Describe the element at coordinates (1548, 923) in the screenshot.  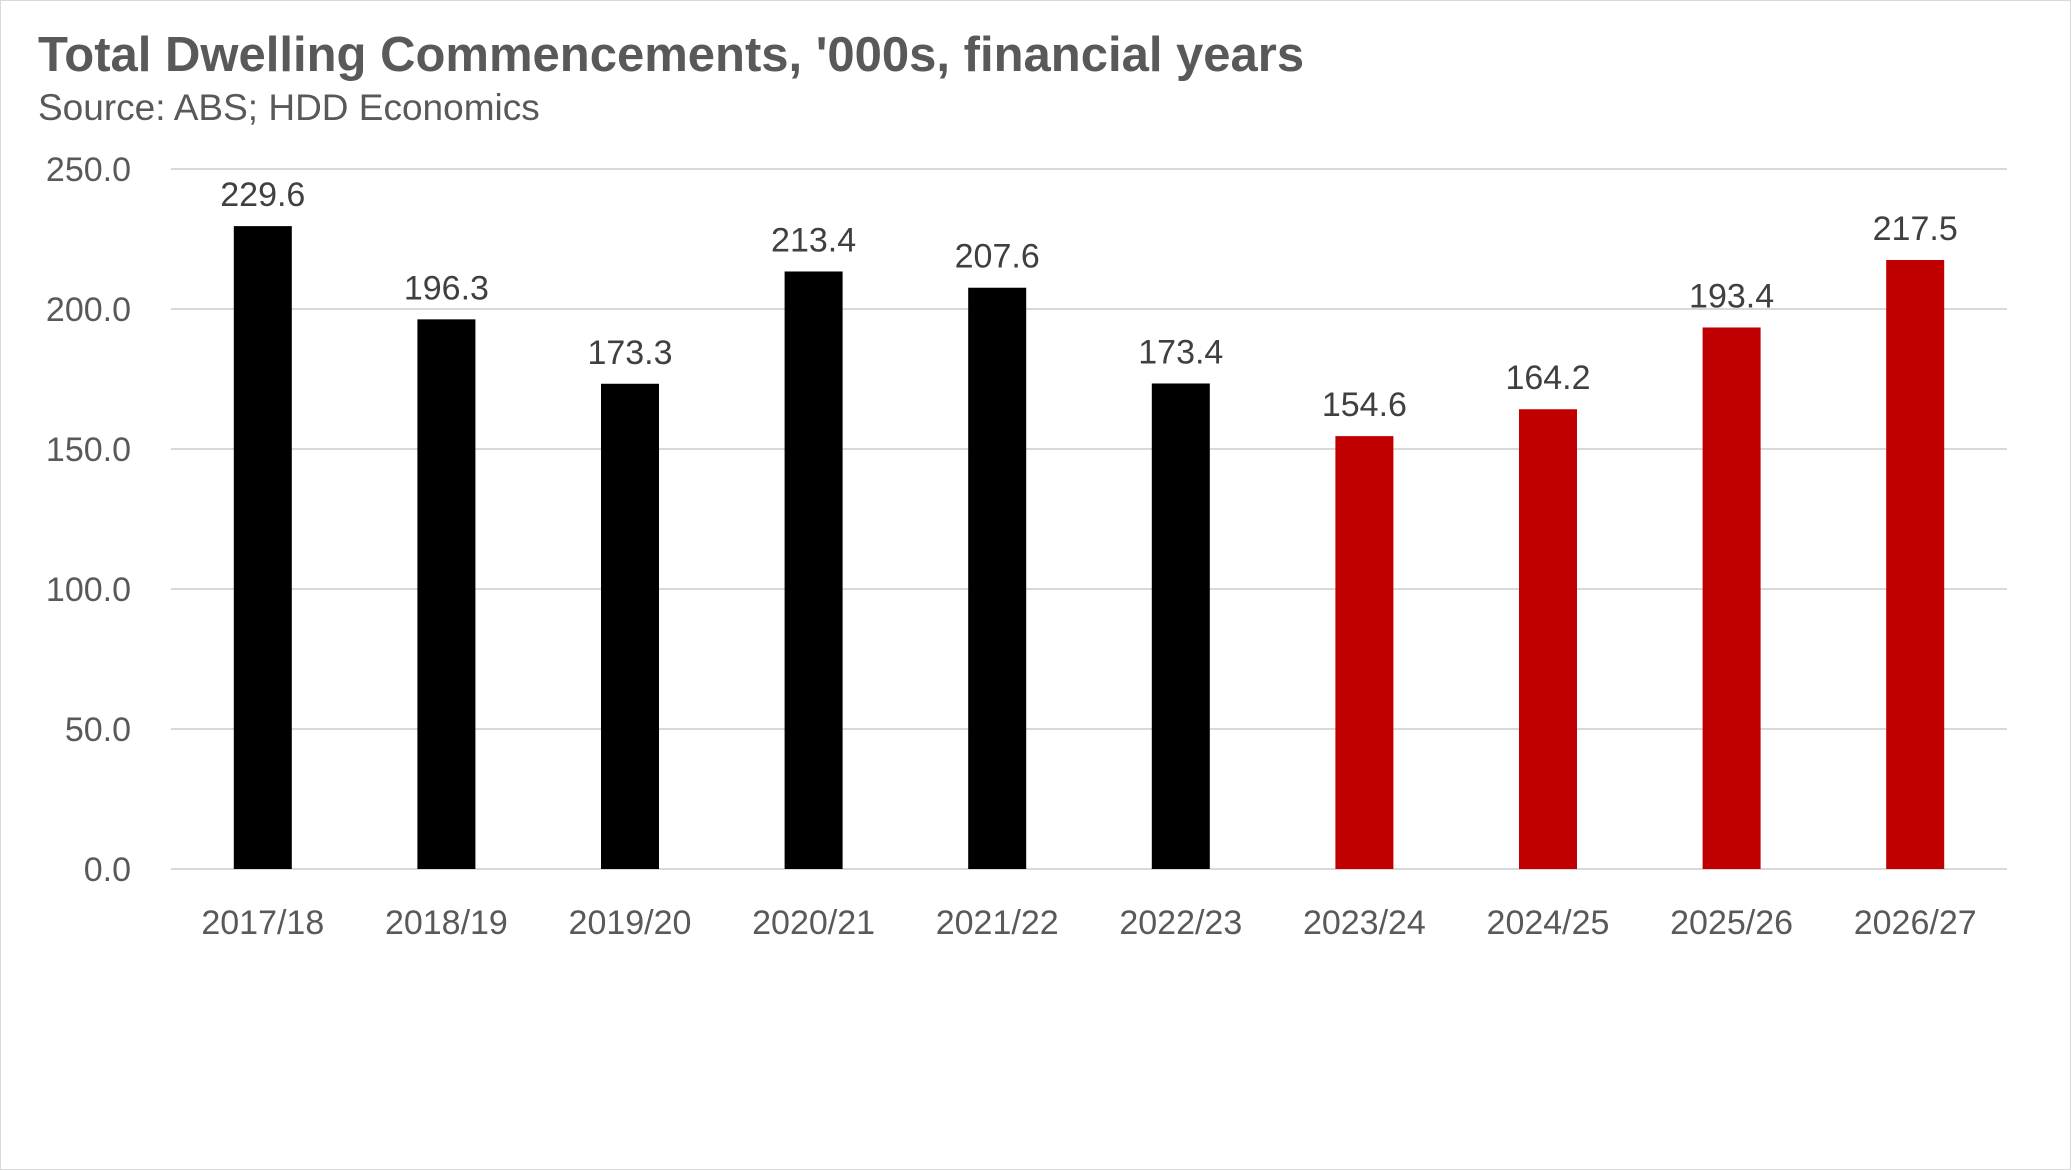
I see `x-tick-label: 2024/25` at that location.